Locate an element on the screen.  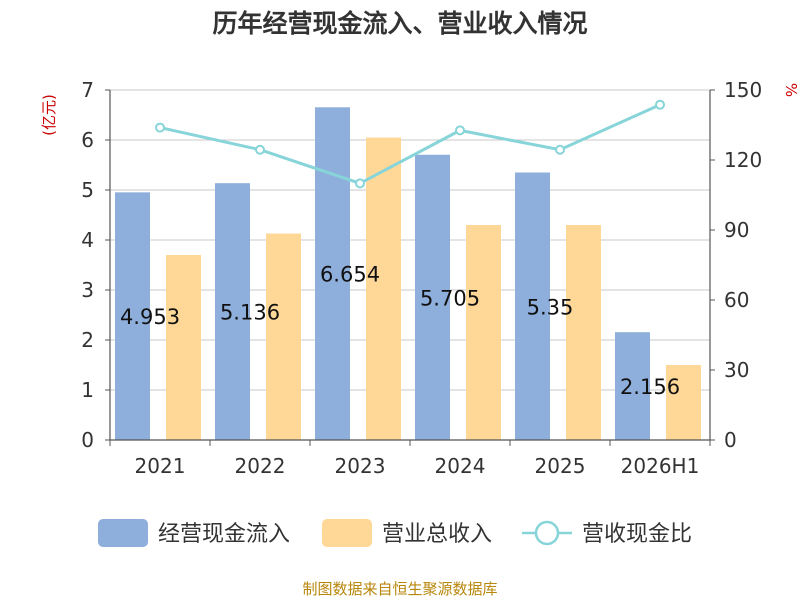
y-left-tick-label: 0 is located at coordinates (87, 440).